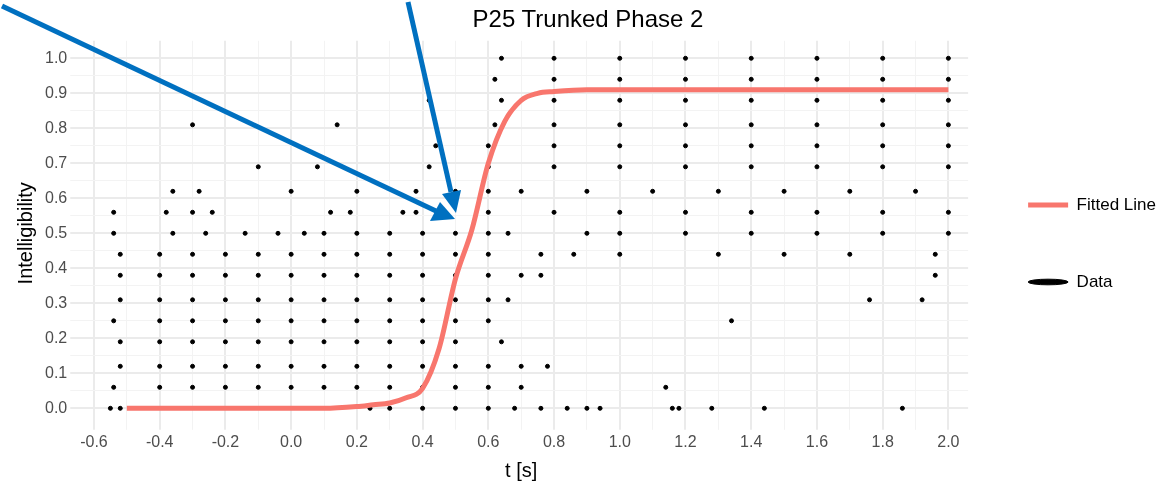  I want to click on y-tick-label: 0.1, so click(56, 372).